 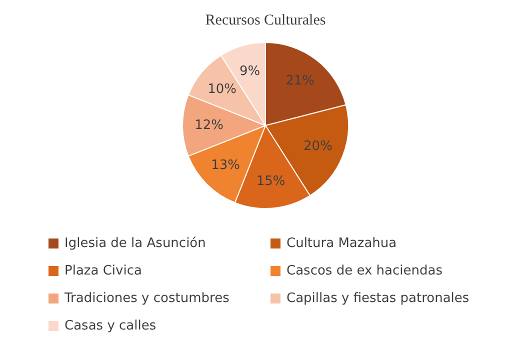 I want to click on data-label: 13%, so click(x=225, y=165).